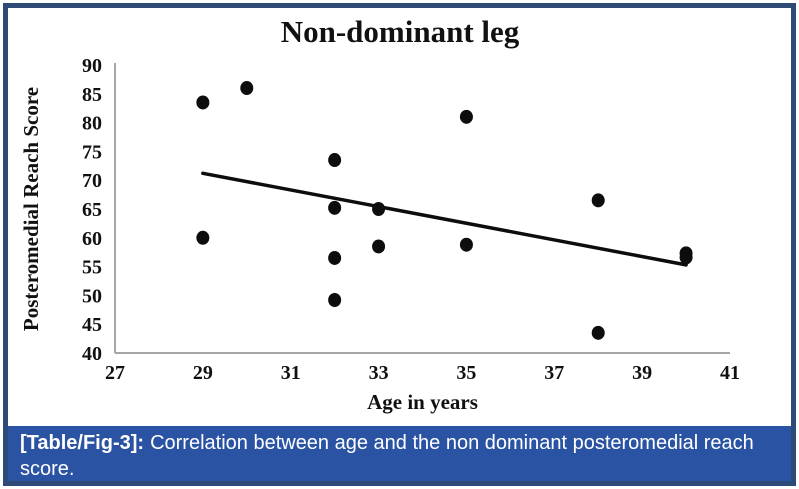  What do you see at coordinates (92, 354) in the screenshot?
I see `y-tick-label: 40` at bounding box center [92, 354].